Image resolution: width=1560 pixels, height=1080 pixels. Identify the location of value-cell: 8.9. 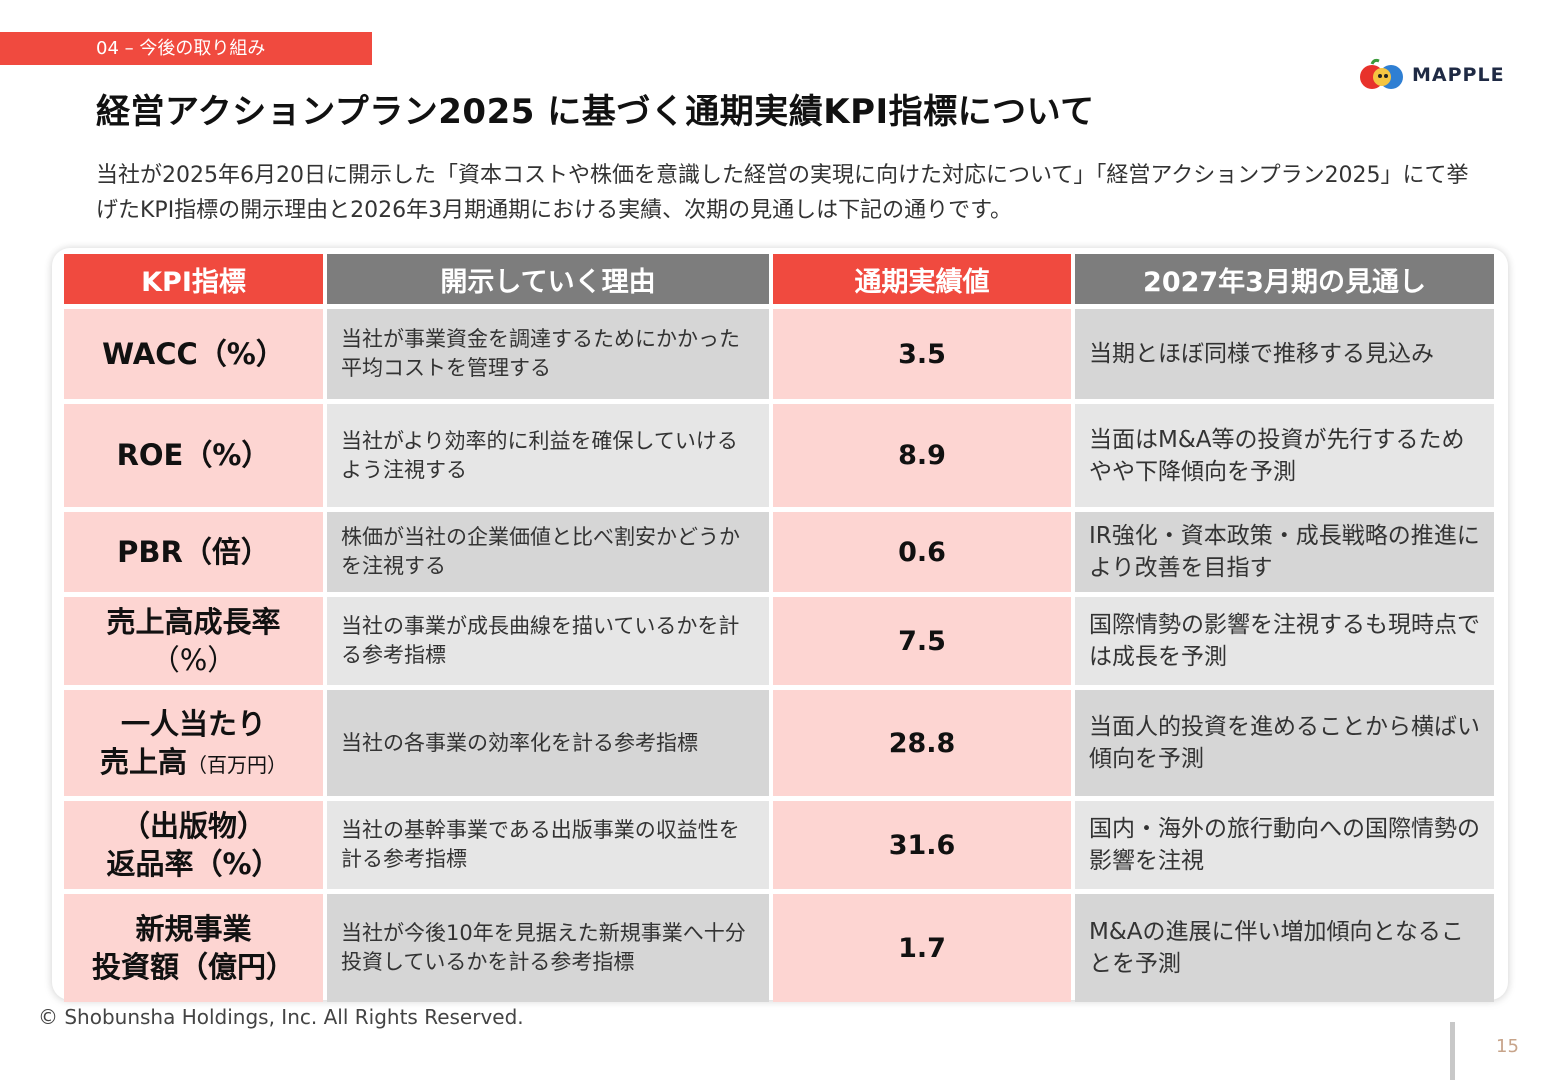
(922, 455).